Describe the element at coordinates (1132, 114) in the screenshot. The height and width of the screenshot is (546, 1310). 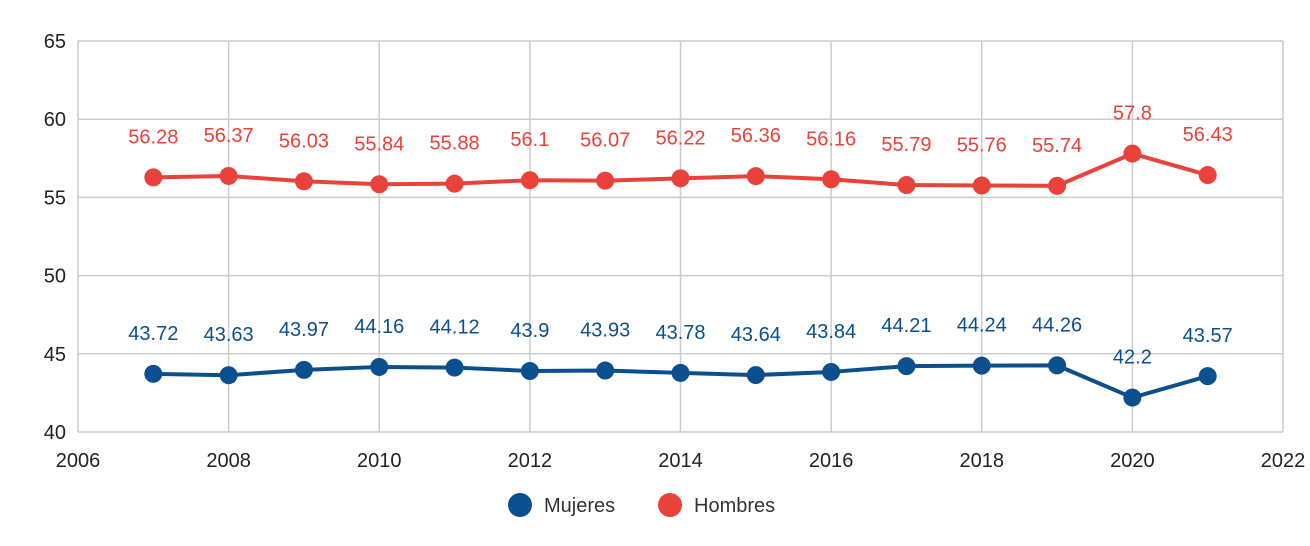
I see `data-label: 57.8` at that location.